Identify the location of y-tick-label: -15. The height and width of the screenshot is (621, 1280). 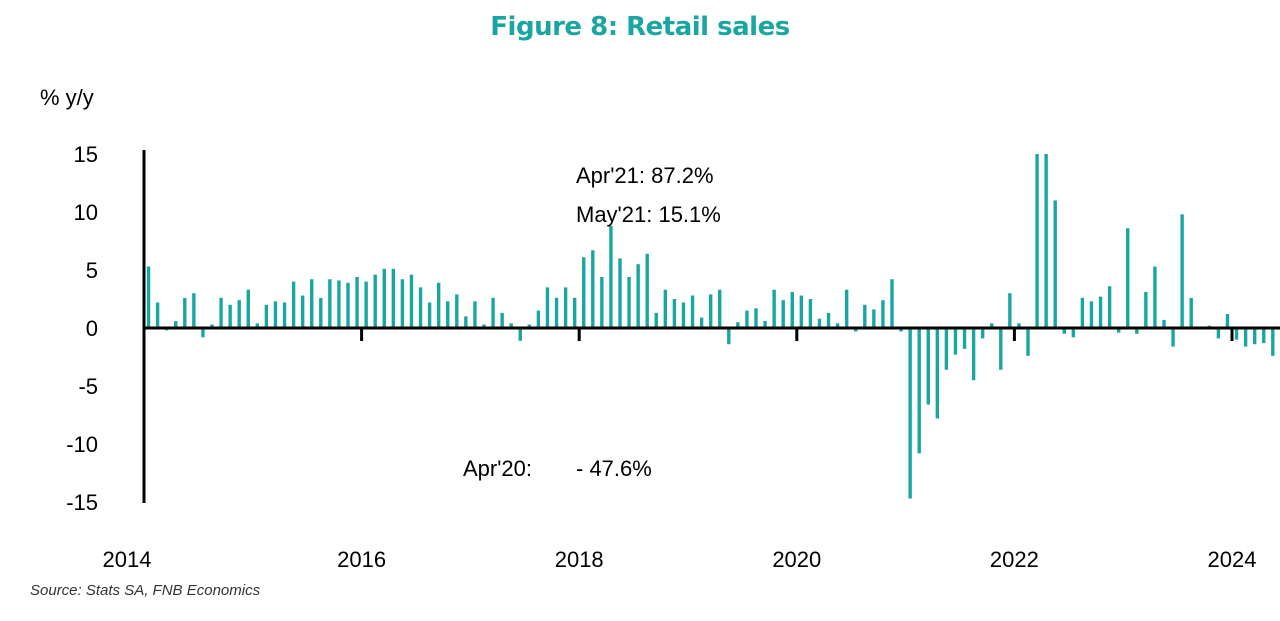
(82, 502).